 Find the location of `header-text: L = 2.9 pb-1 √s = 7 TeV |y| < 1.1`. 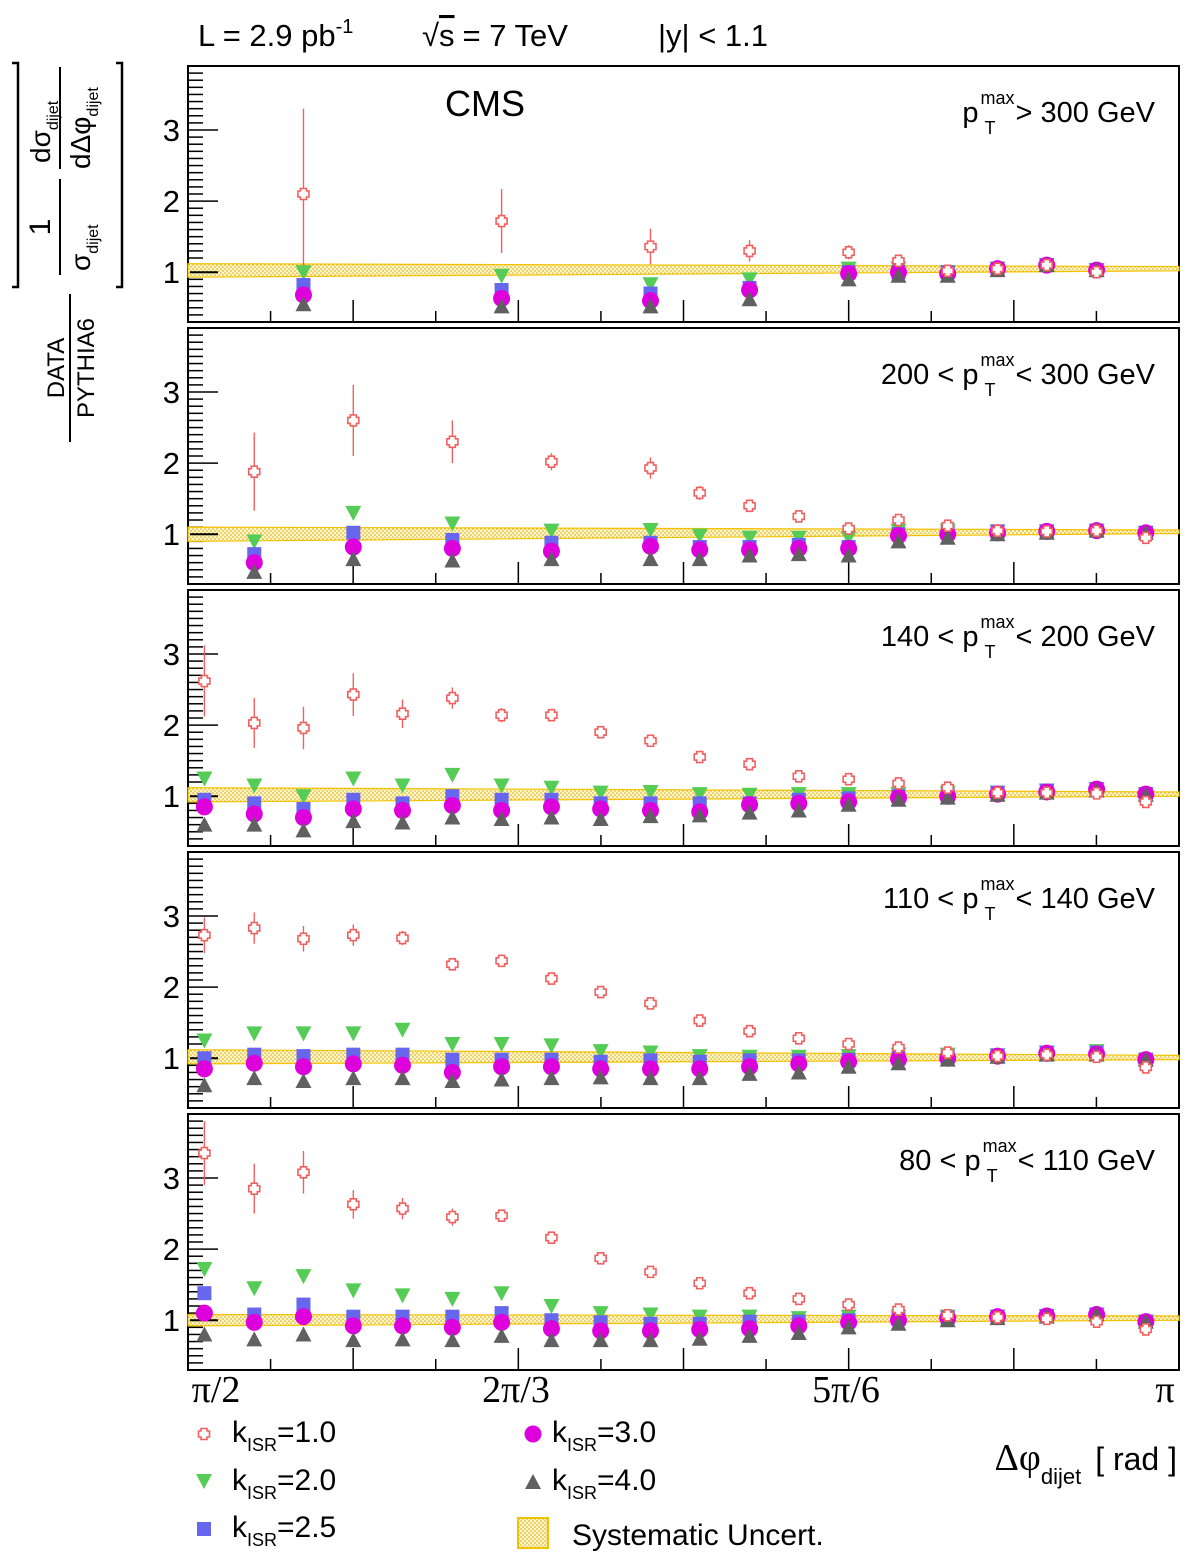

header-text: L = 2.9 pb-1 √s = 7 TeV |y| < 1.1 is located at coordinates (483, 34).